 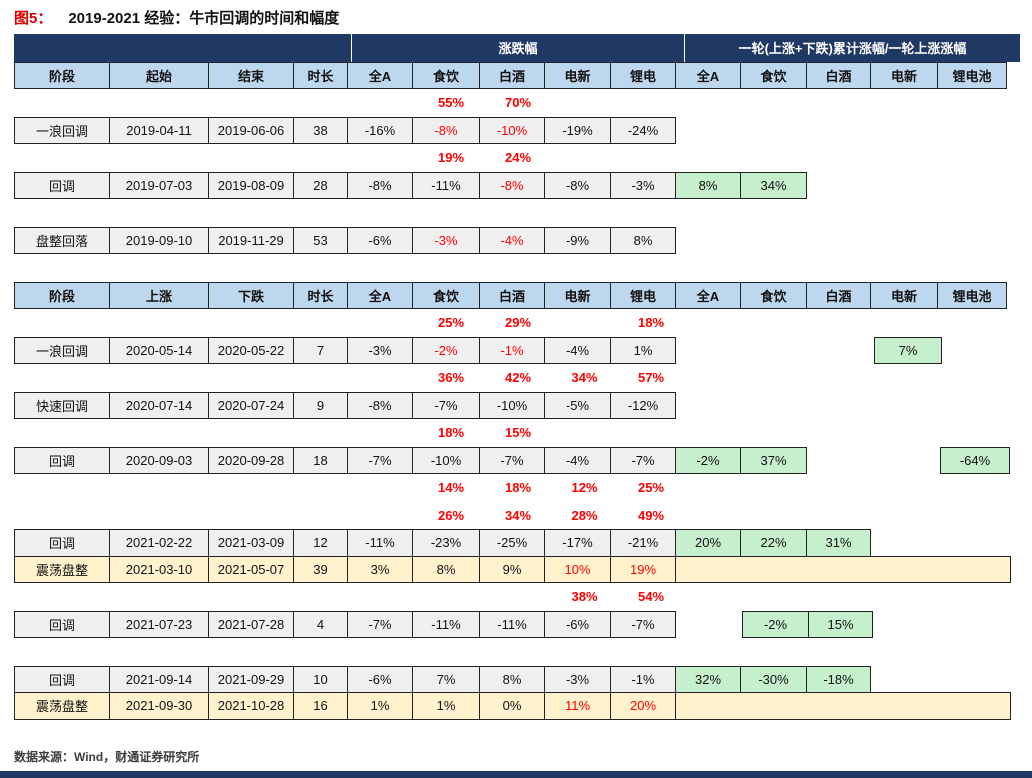 What do you see at coordinates (159, 543) in the screenshot?
I see `start-date-cell: 2021-02-22` at bounding box center [159, 543].